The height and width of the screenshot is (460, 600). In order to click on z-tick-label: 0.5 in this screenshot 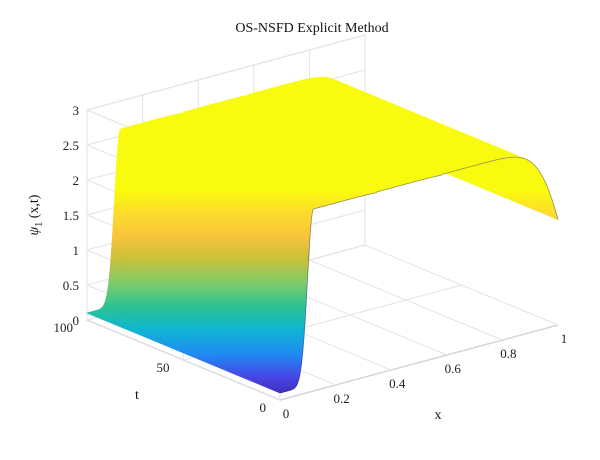, I will do `click(71, 285)`.